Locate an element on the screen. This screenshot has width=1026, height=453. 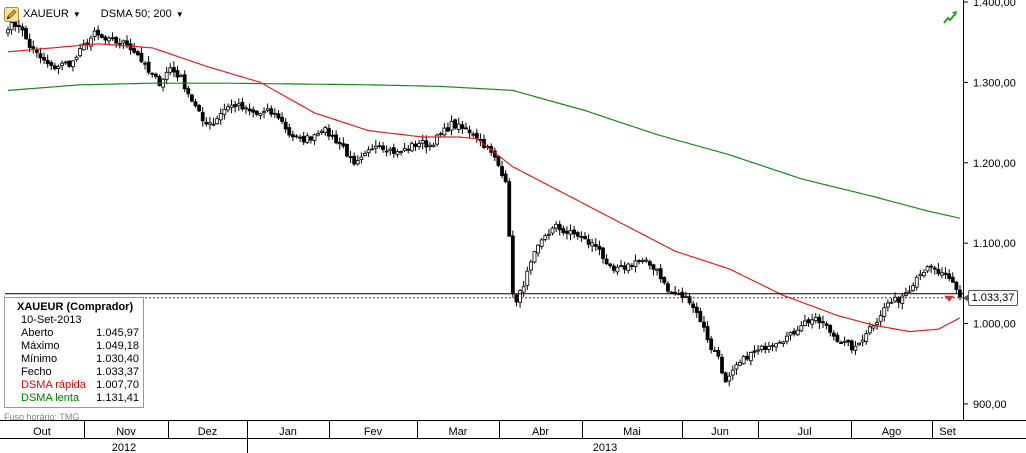
indicator-dropdown: DSMA 50; 200 ▼ is located at coordinates (142, 14).